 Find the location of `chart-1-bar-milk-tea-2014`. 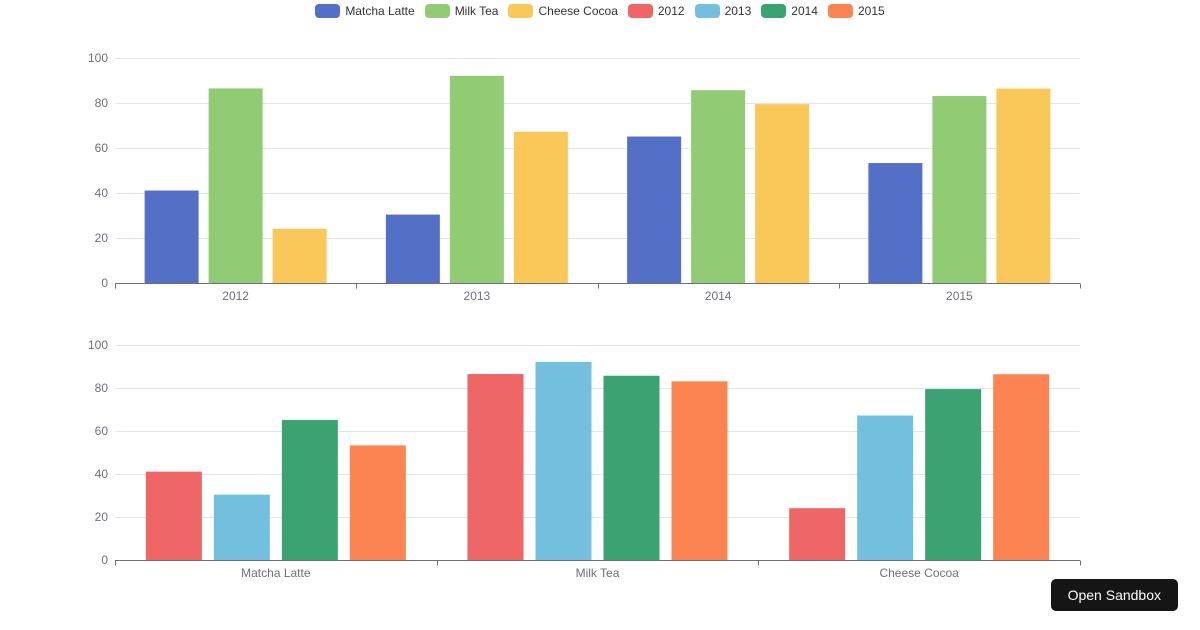

chart-1-bar-milk-tea-2014 is located at coordinates (718, 186).